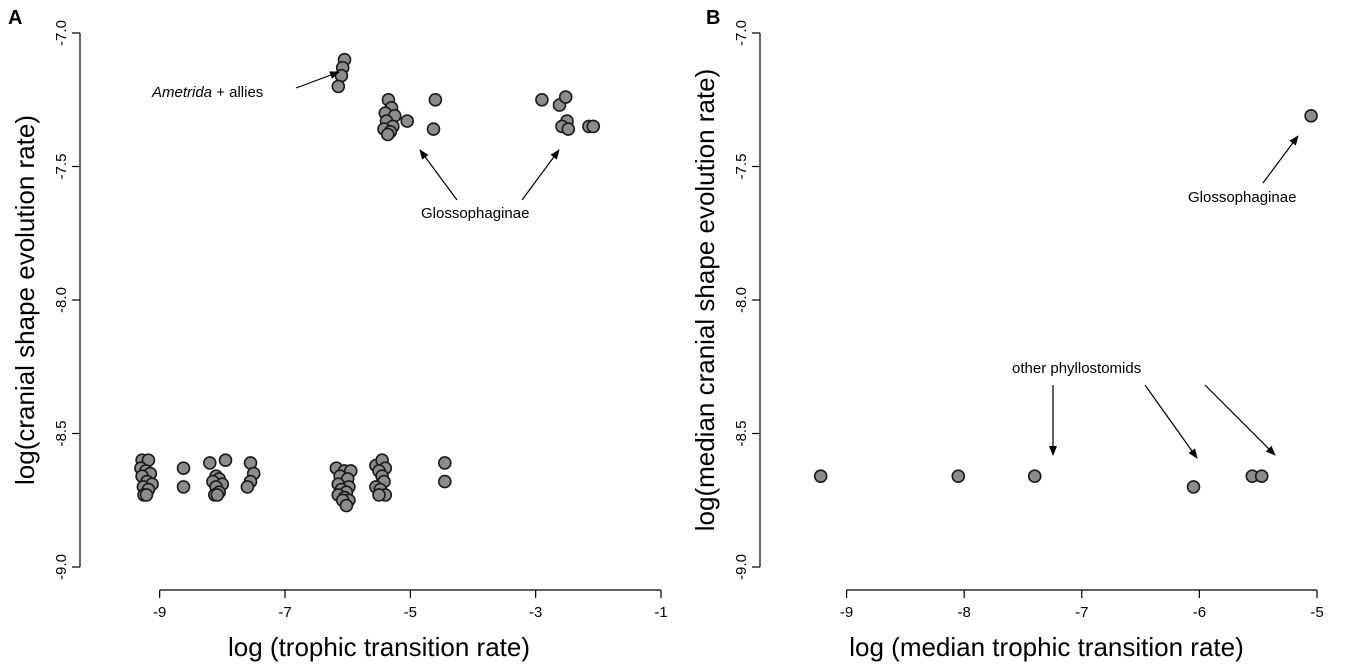 This screenshot has width=1355, height=669. What do you see at coordinates (237, 92) in the screenshot?
I see `annotation-allies-text: + allies` at bounding box center [237, 92].